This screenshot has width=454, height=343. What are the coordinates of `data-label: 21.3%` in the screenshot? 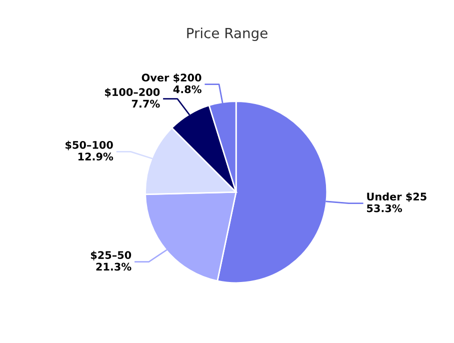 It's located at (114, 266).